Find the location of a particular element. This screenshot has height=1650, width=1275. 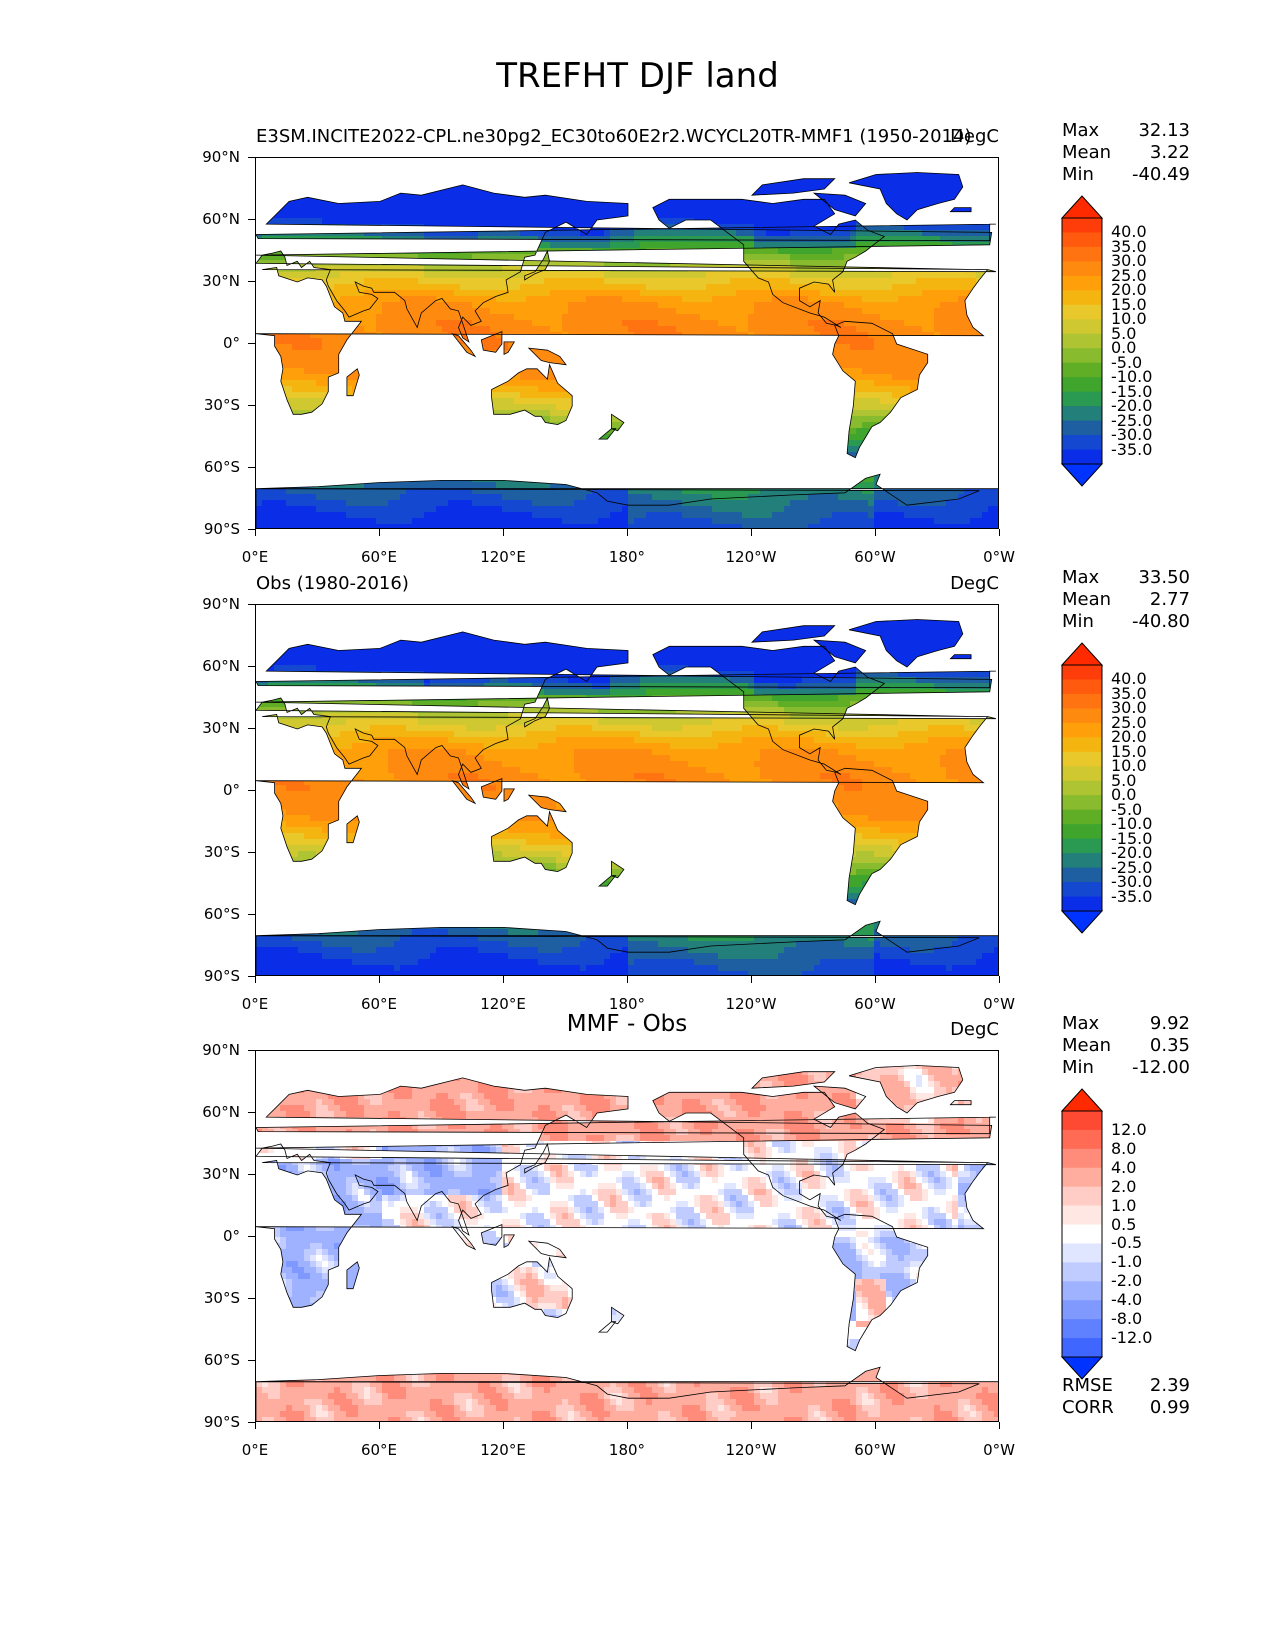

colorbar-level-label: -12.0 is located at coordinates (1131, 1338).